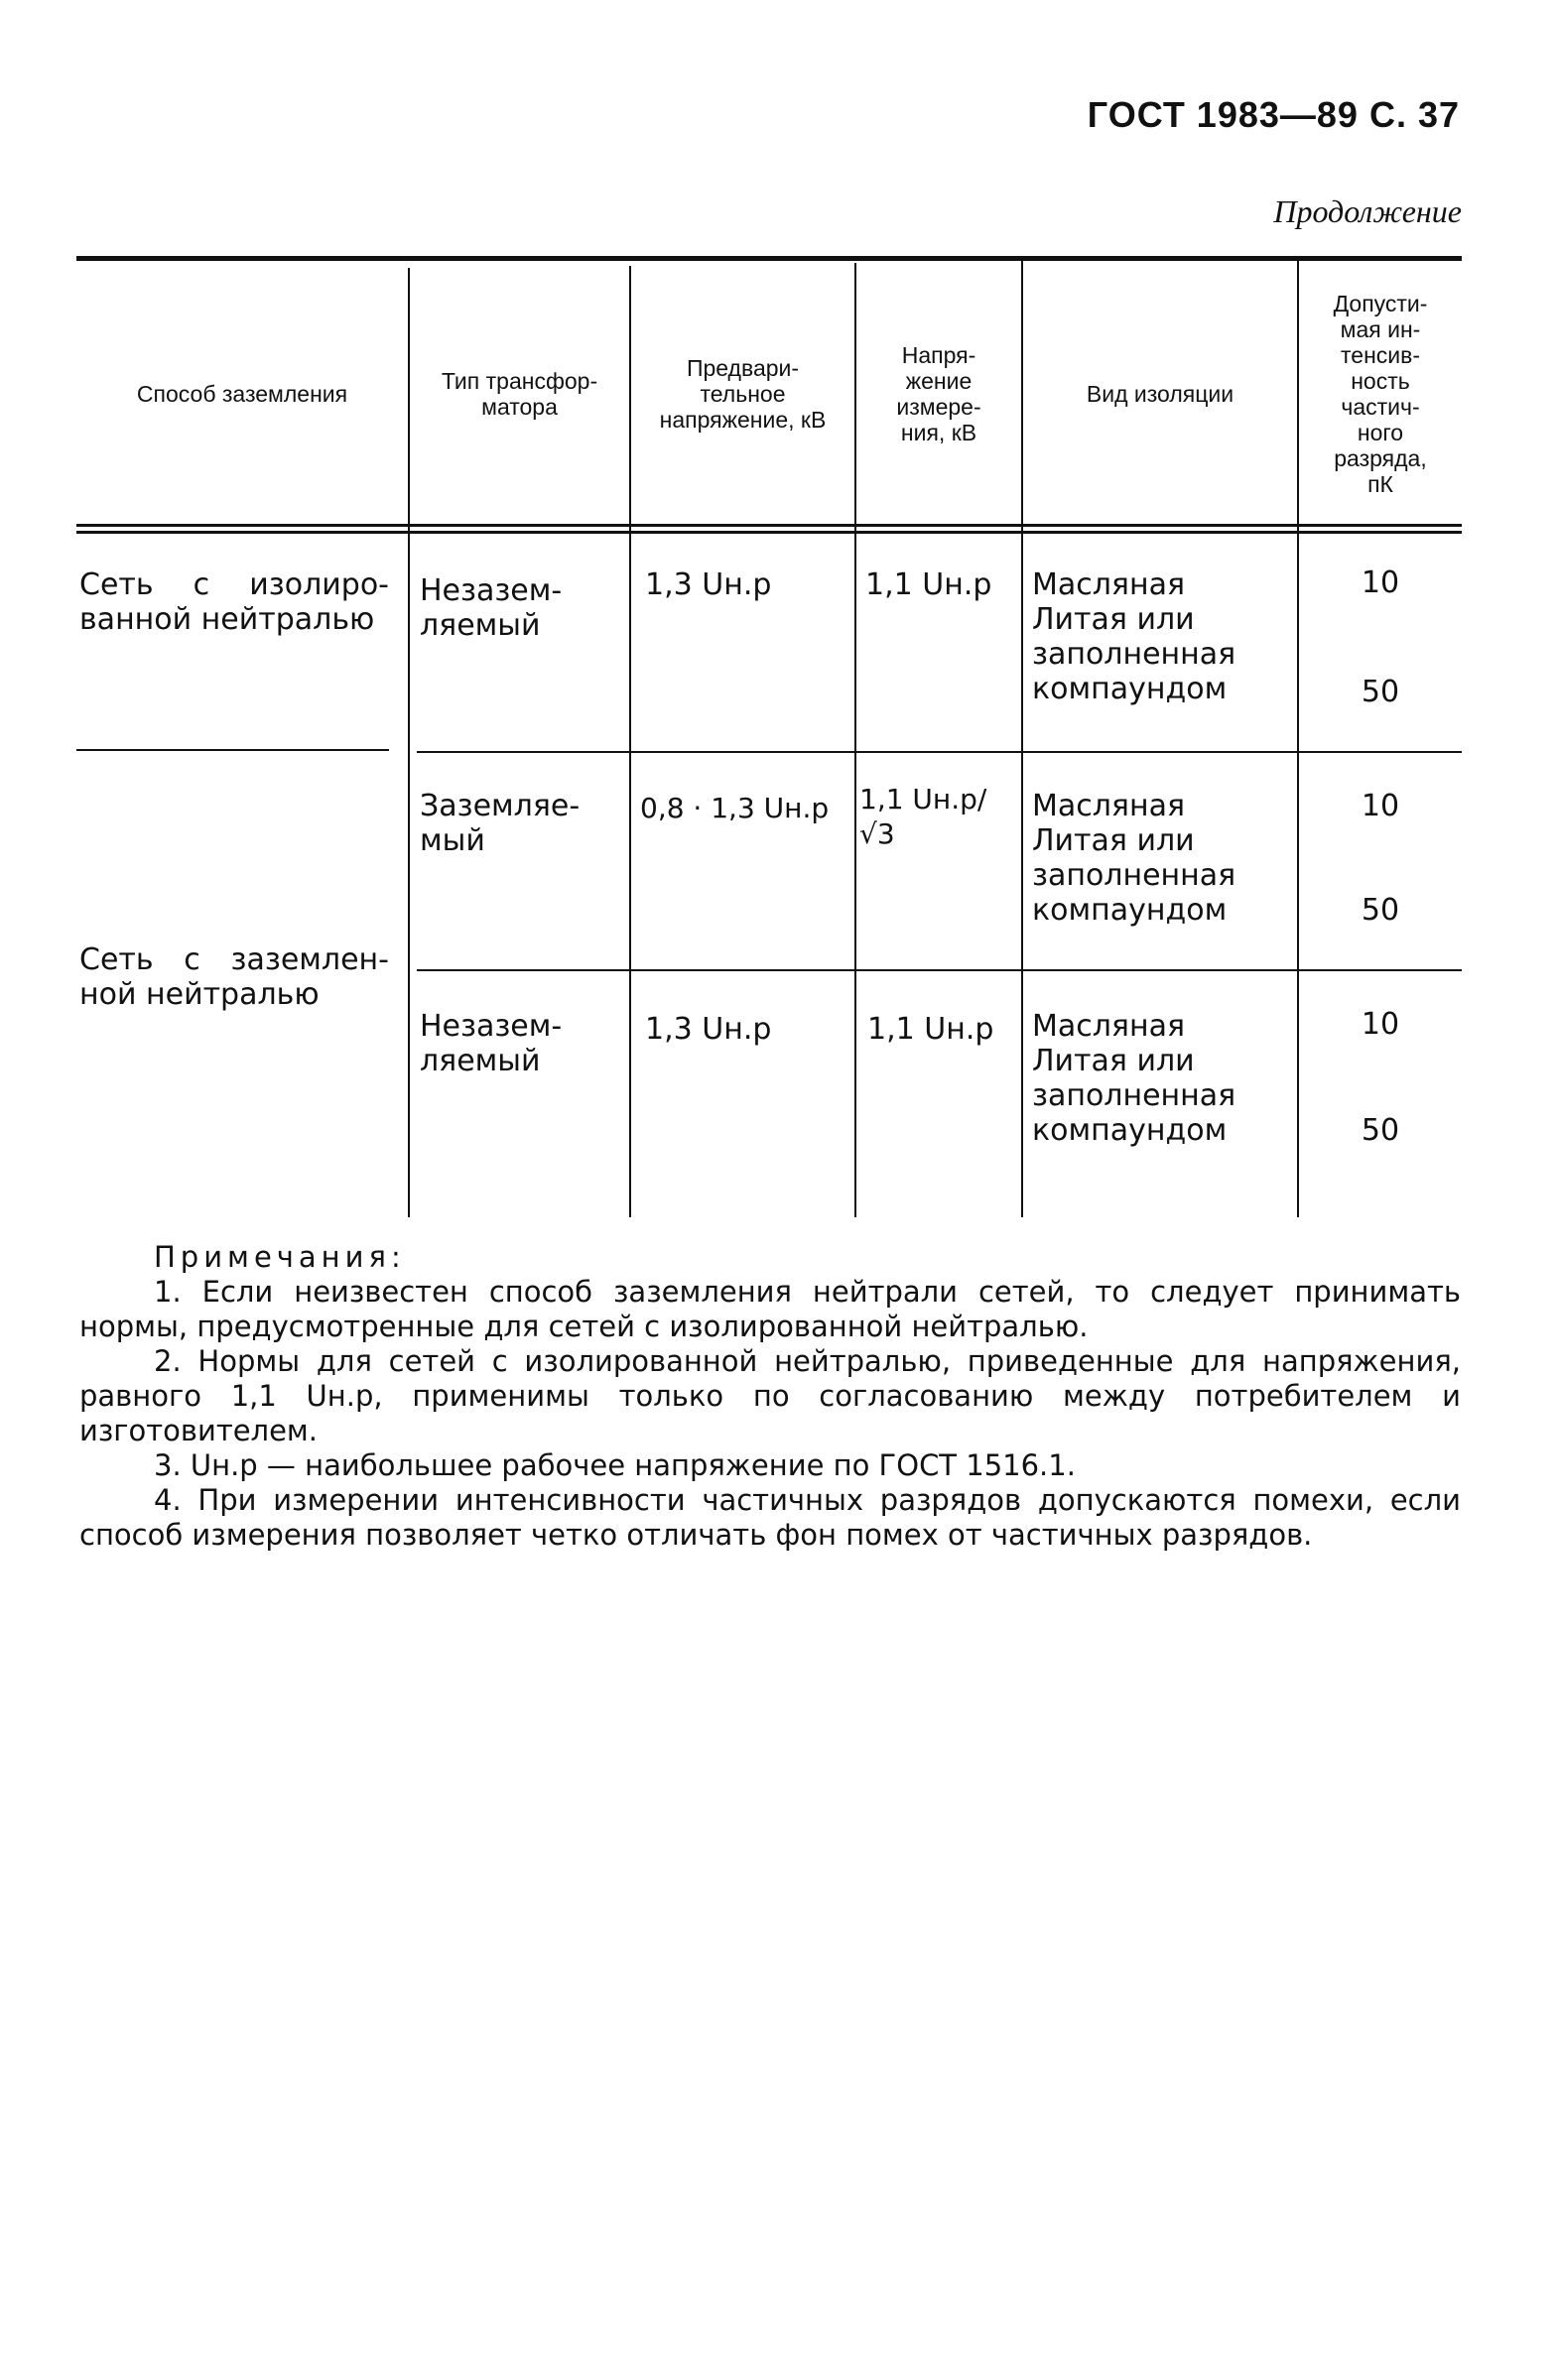 The height and width of the screenshot is (2380, 1559). I want to click on notes-title: Примечания:, so click(280, 1257).